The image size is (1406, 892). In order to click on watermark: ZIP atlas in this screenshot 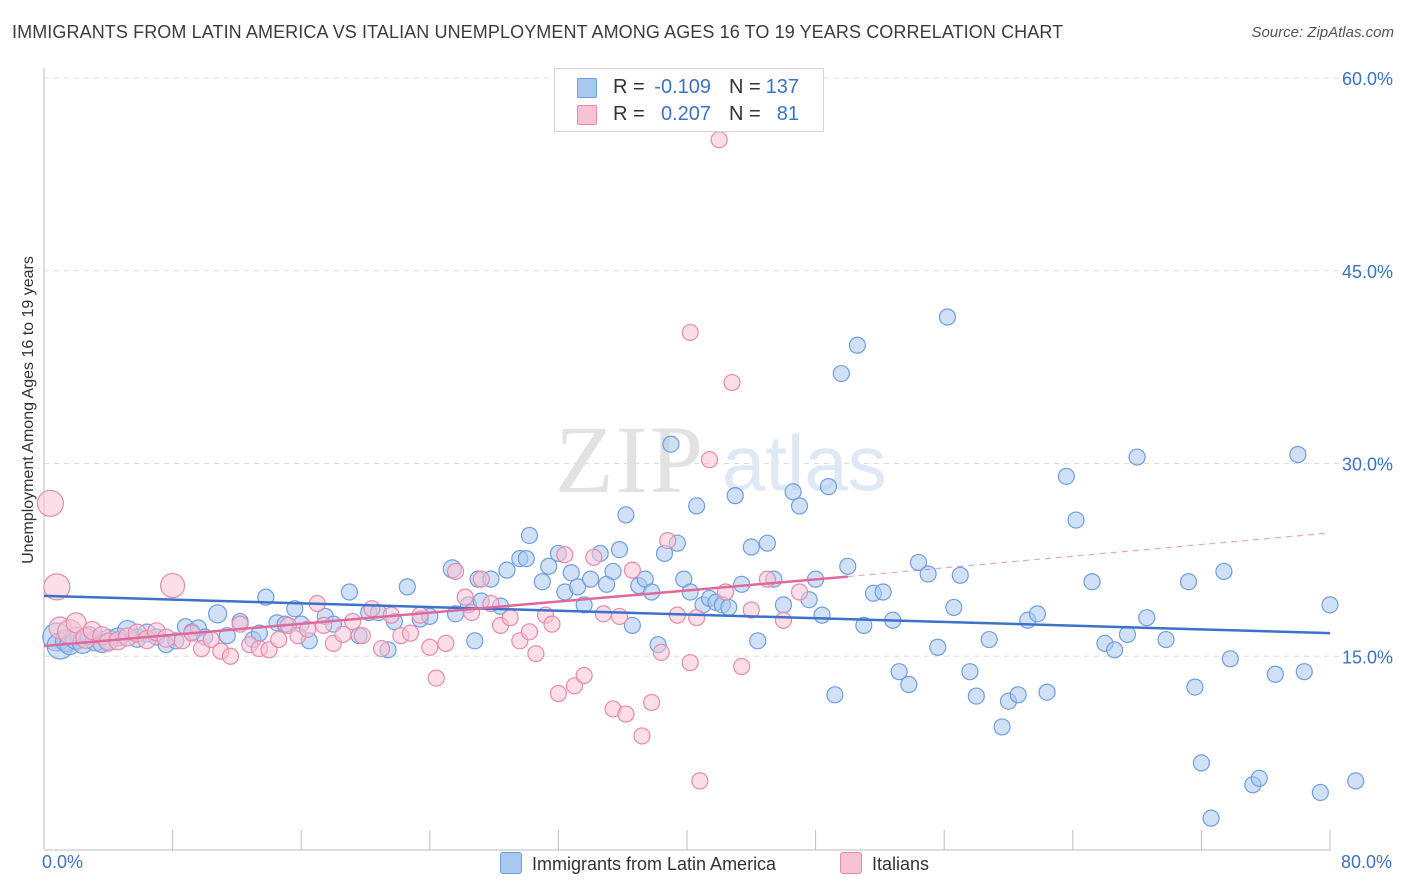, I will do `click(721, 459)`.